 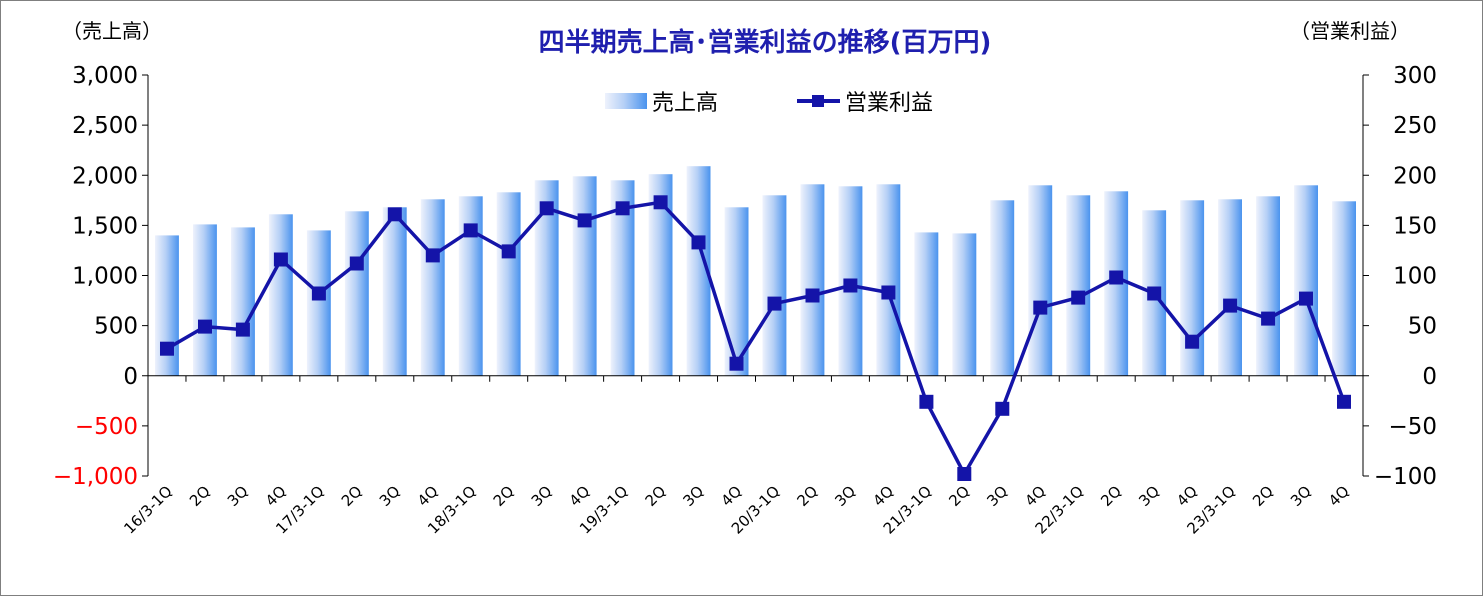 What do you see at coordinates (685, 103) in the screenshot?
I see `legend-label-sales: 売上高` at bounding box center [685, 103].